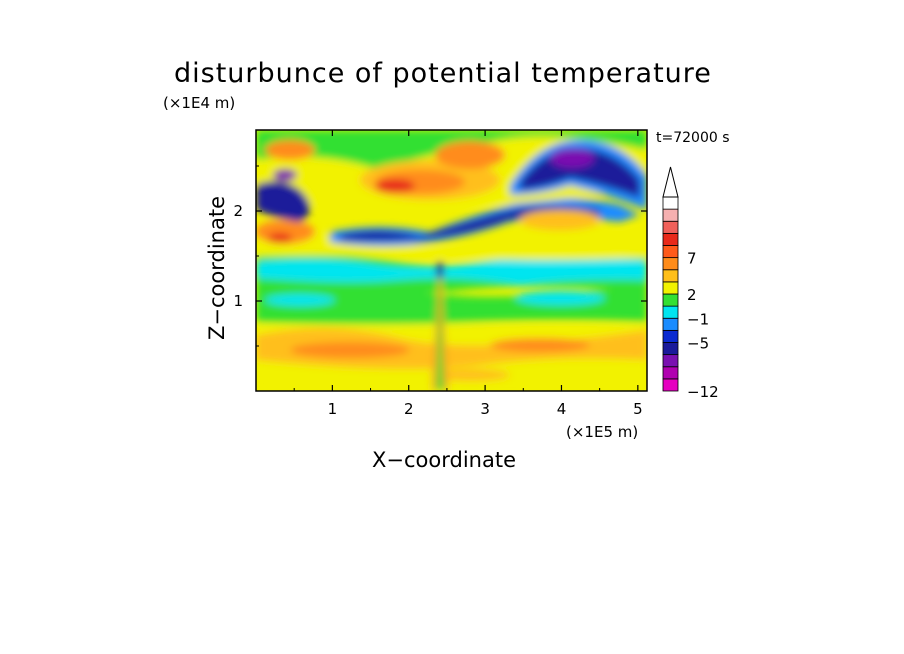  Describe the element at coordinates (670, 182) in the screenshot. I see `colorbar-extend-arrow` at that location.